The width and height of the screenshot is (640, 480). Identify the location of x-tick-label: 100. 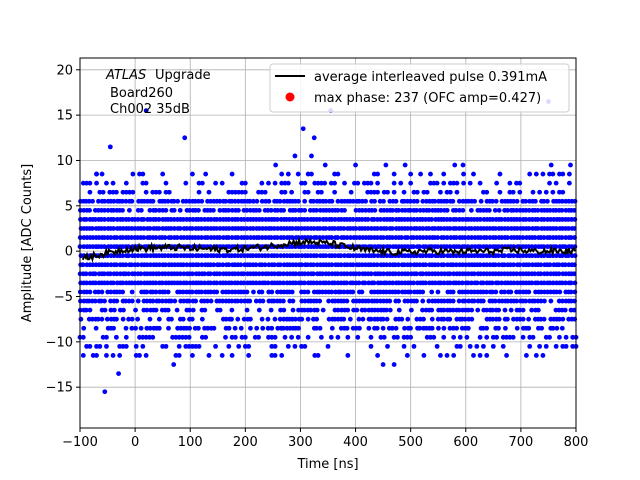
(190, 442).